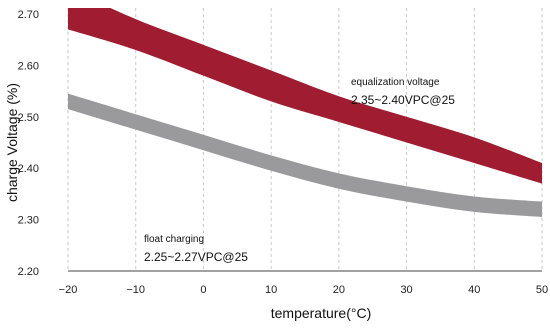  What do you see at coordinates (271, 290) in the screenshot?
I see `x-tick-label-3: 10` at bounding box center [271, 290].